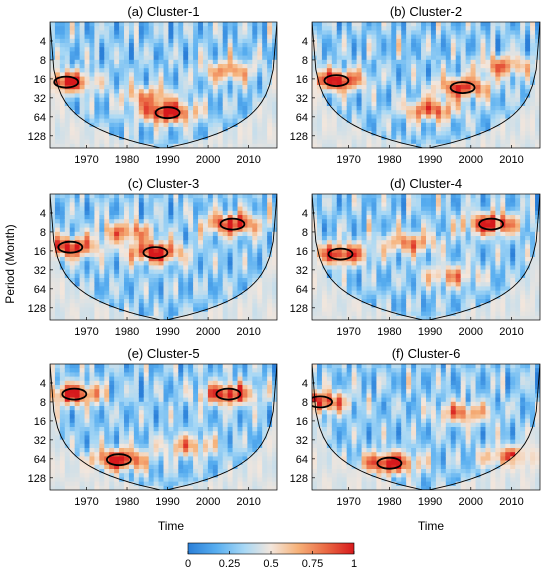 The image size is (550, 572). I want to click on colorbar-tick-label: 1, so click(354, 564).